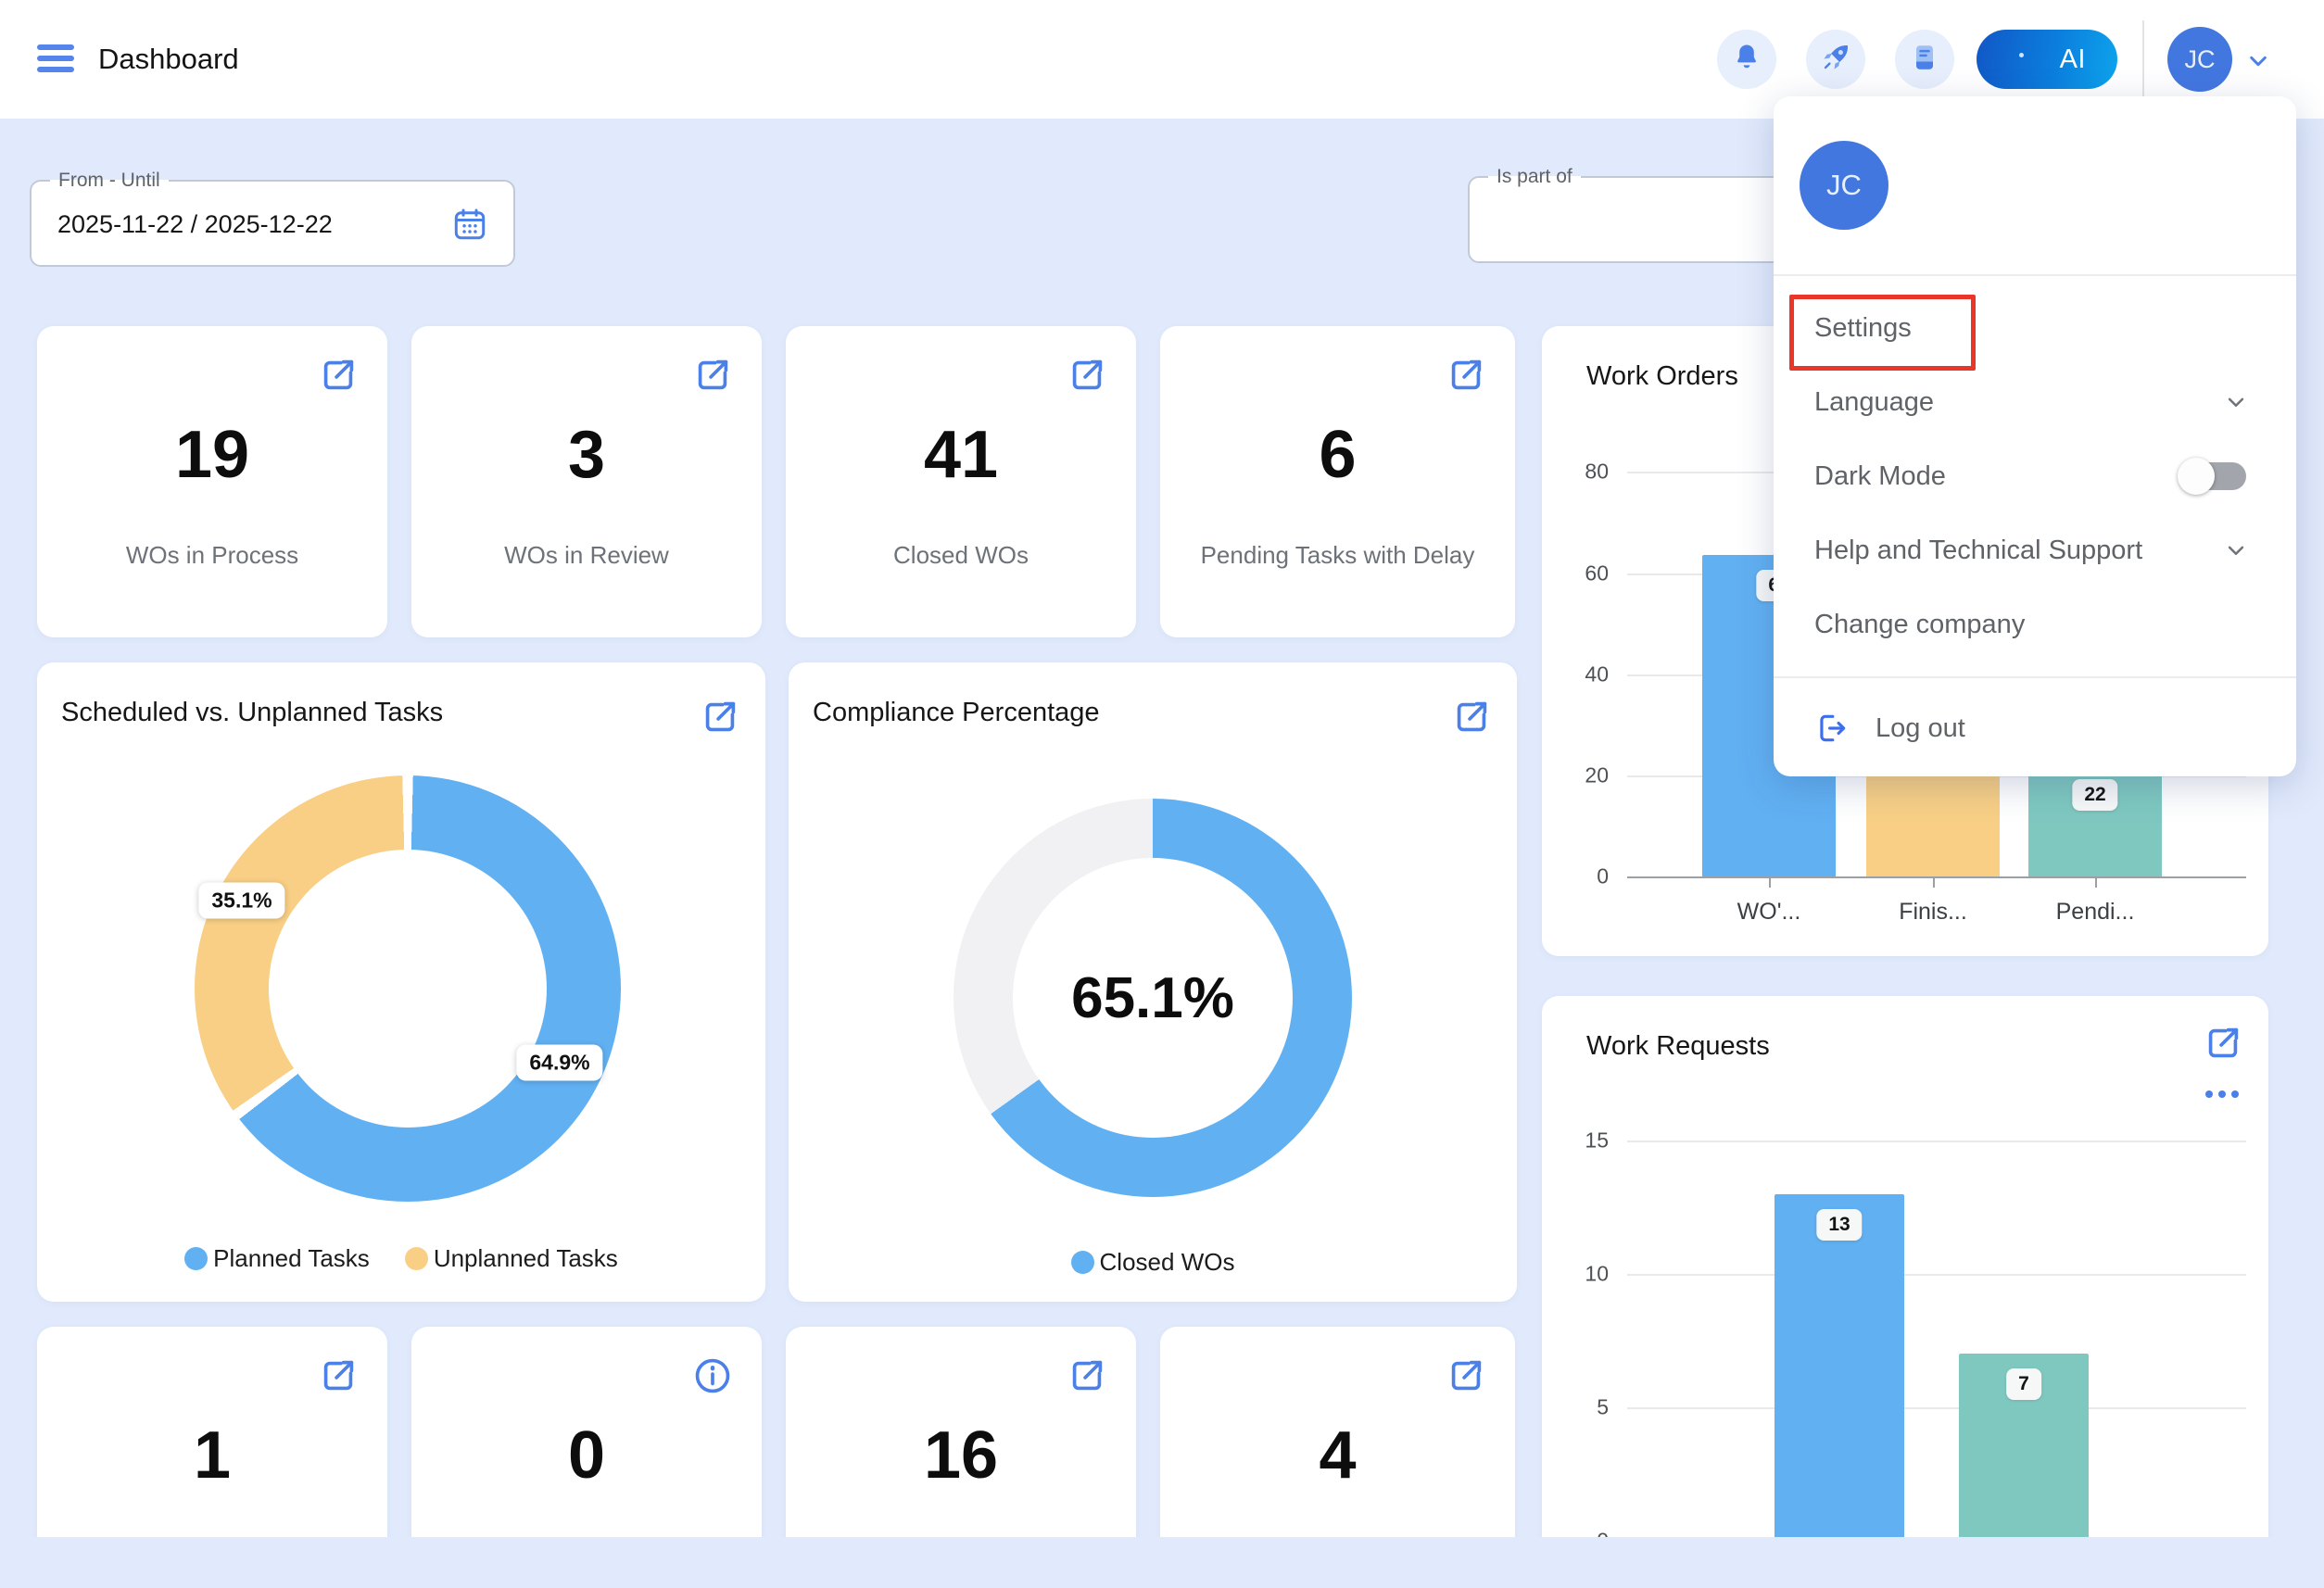 The width and height of the screenshot is (2324, 1588). I want to click on compliance-percentage-card: Compliance Percentage 65.1% Closed WOs, so click(1153, 982).